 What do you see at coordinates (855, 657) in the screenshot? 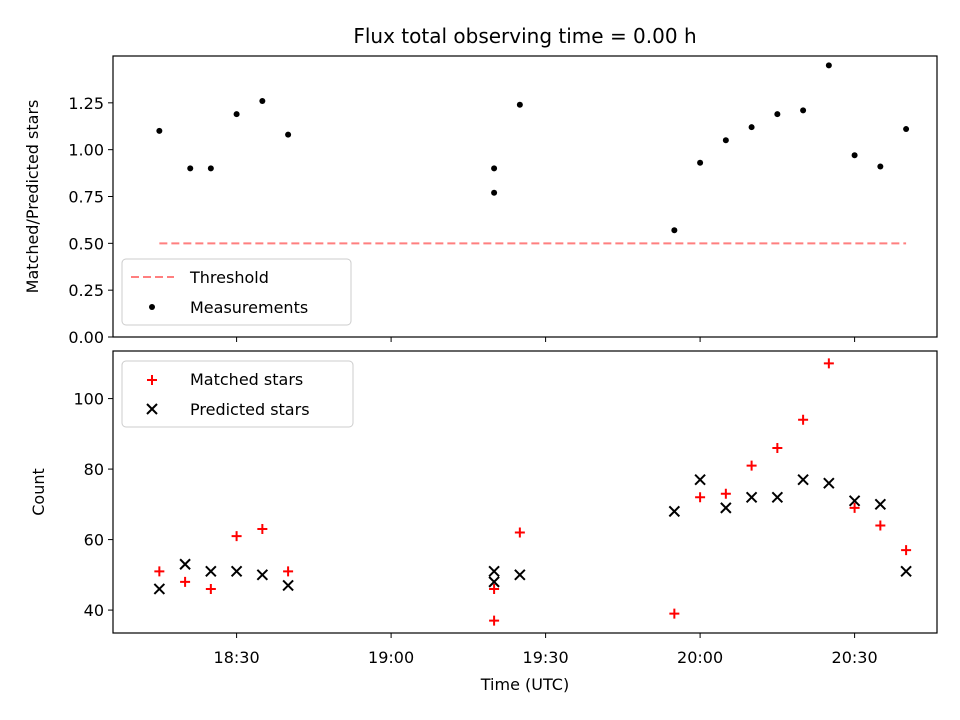
I see `x-tick-label: 20:30` at bounding box center [855, 657].